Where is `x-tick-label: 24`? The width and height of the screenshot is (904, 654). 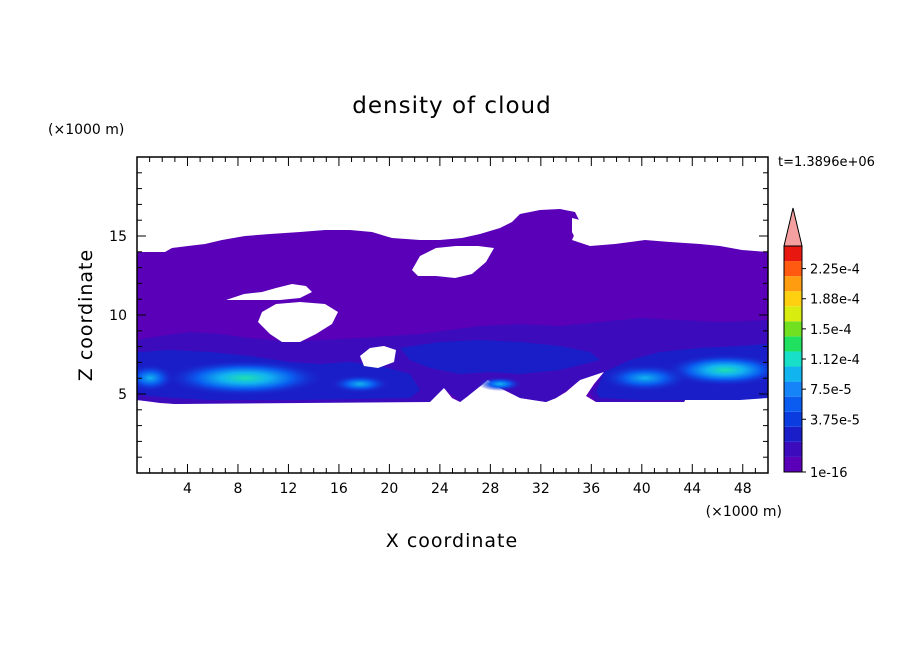 x-tick-label: 24 is located at coordinates (440, 489).